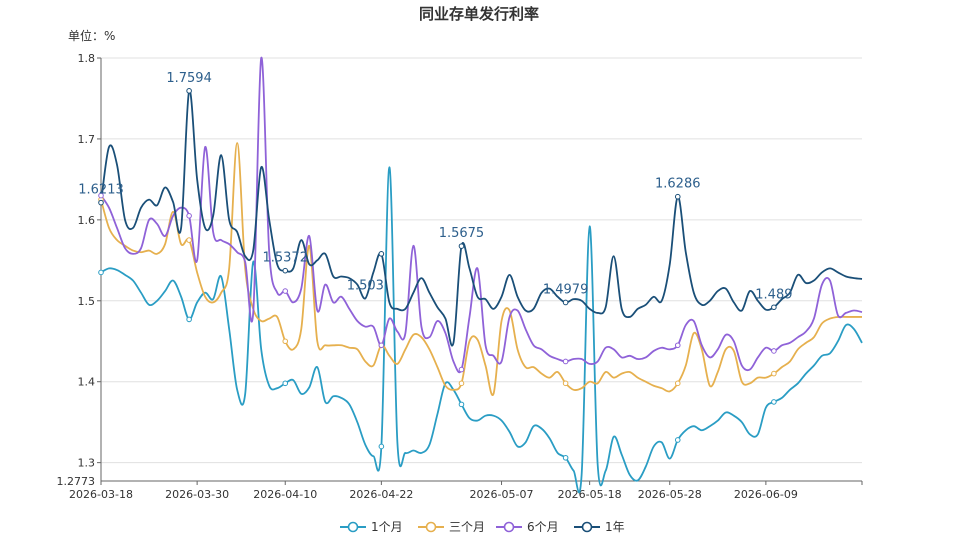 This screenshot has width=959, height=544. I want to click on legend-item: 三个月, so click(451, 527).